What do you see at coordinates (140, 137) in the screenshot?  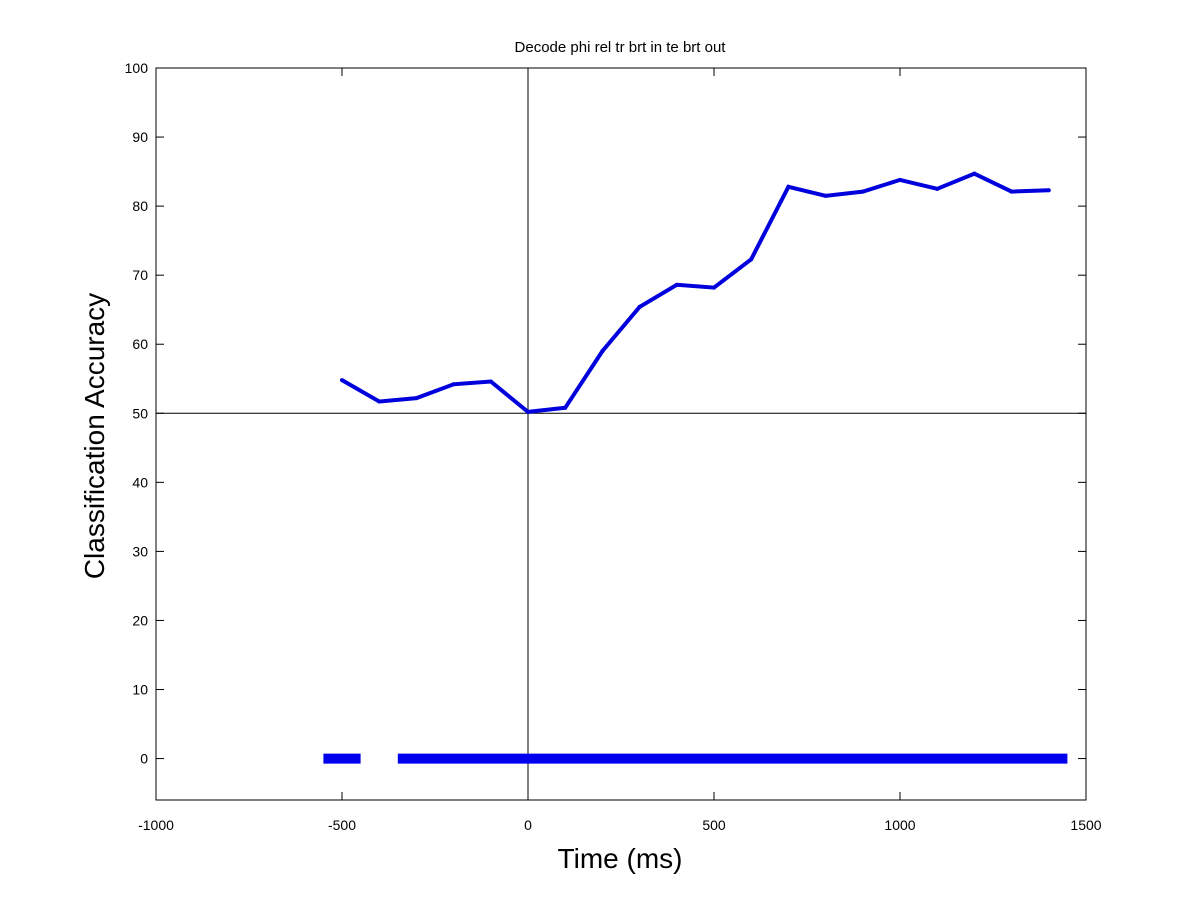 I see `y-tick-label: 90` at bounding box center [140, 137].